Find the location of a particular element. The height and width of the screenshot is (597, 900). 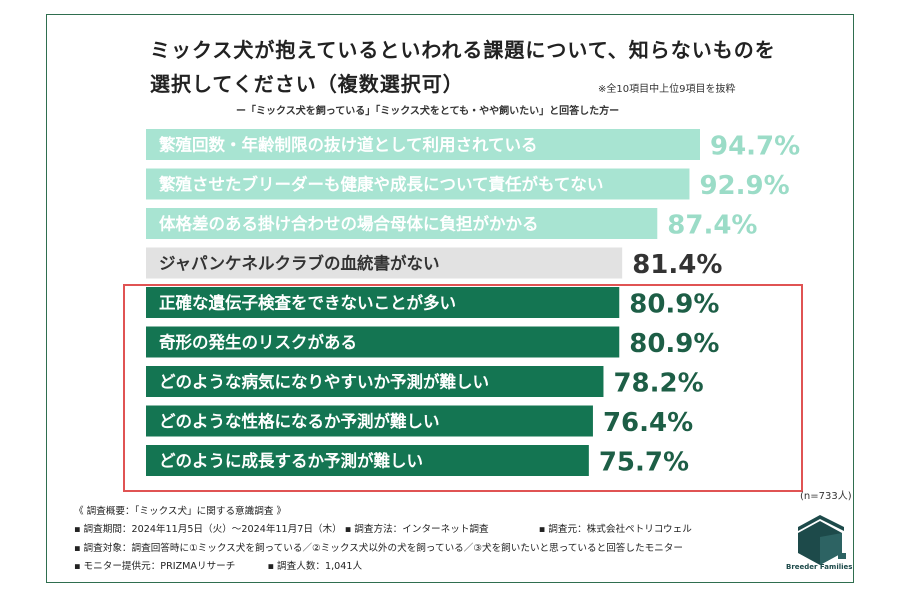

value-label-1: 94.7% is located at coordinates (755, 147).